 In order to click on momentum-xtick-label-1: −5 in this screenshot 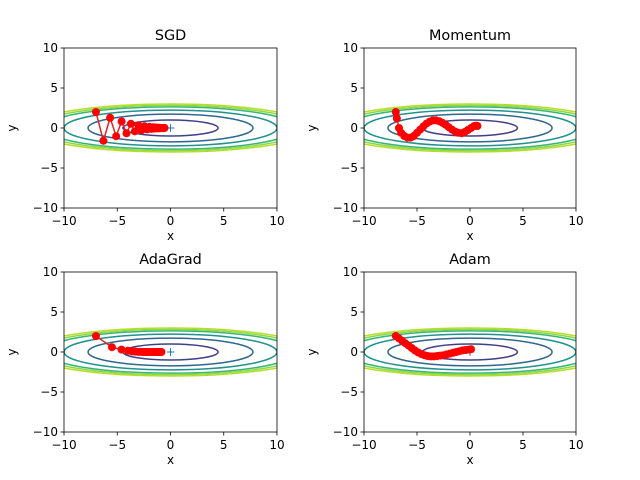, I will do `click(417, 221)`.